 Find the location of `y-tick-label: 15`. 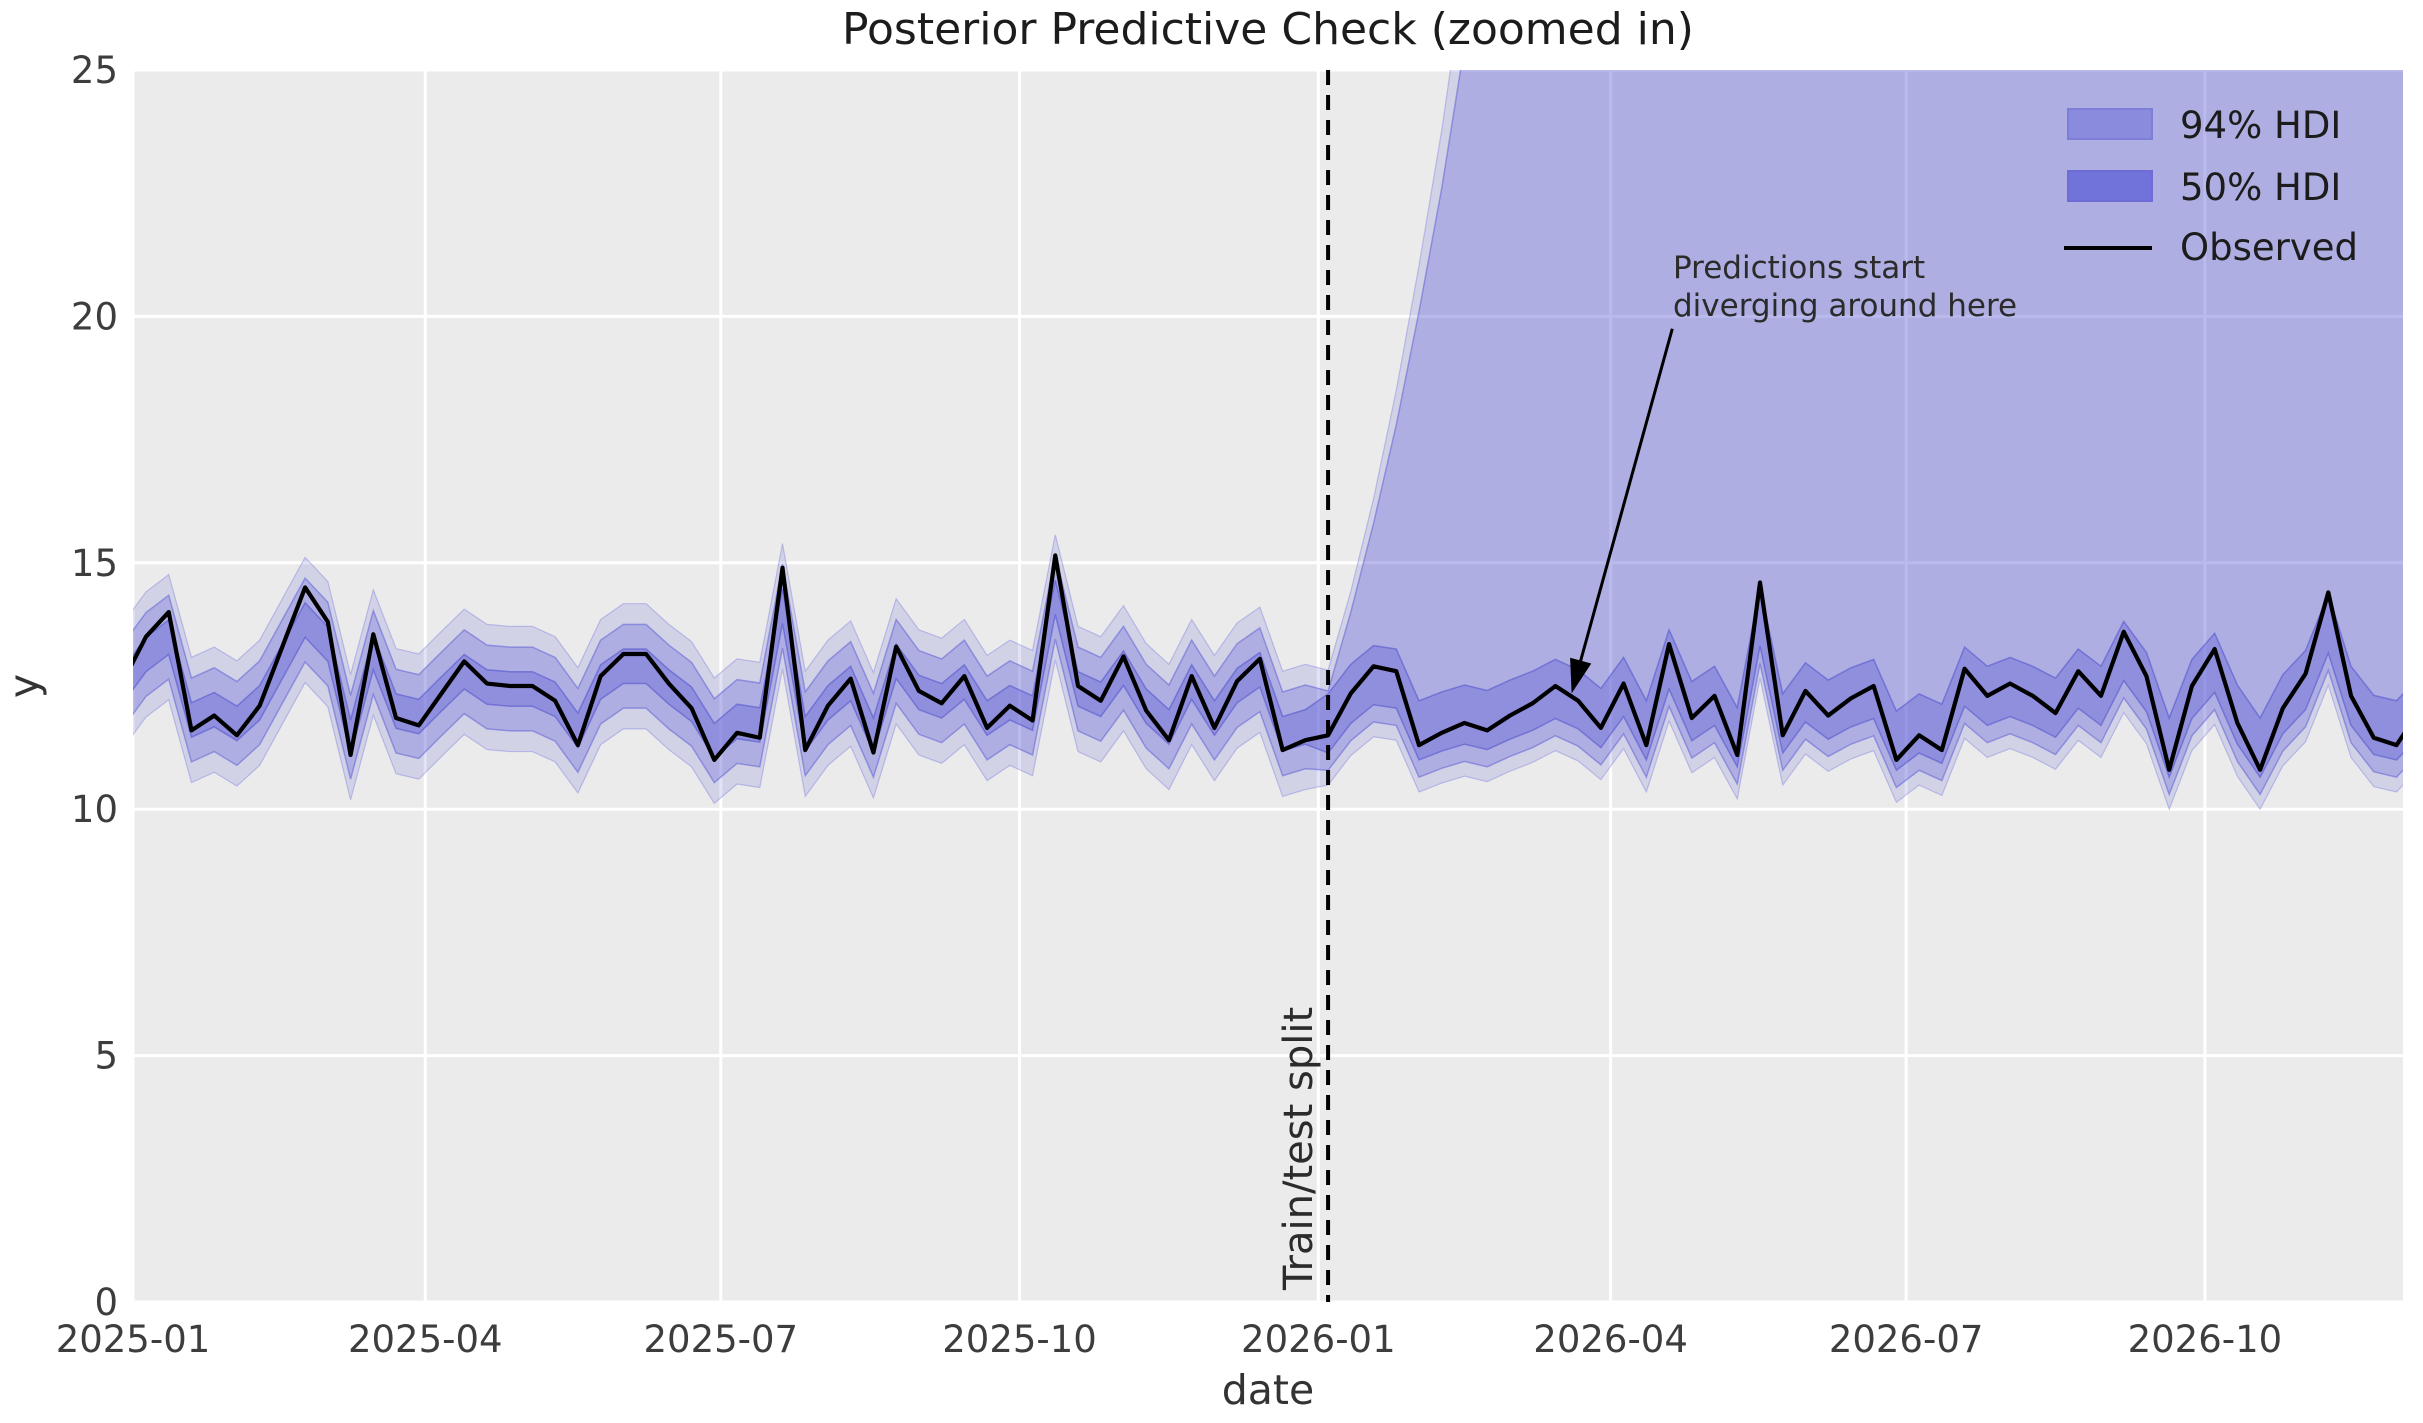

y-tick-label: 15 is located at coordinates (94, 563).